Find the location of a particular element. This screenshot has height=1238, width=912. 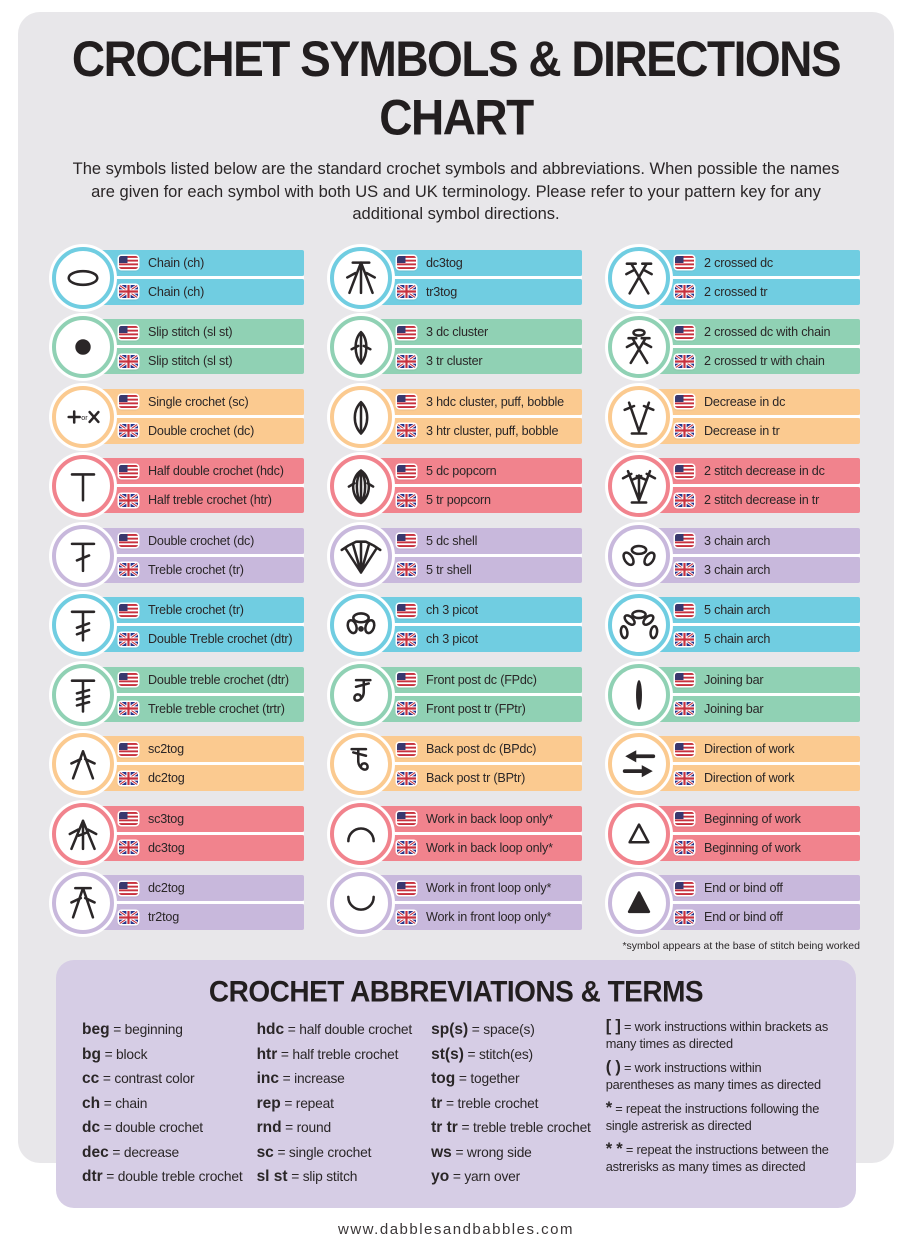

plus-or-x-icon: or is located at coordinates (83, 416).